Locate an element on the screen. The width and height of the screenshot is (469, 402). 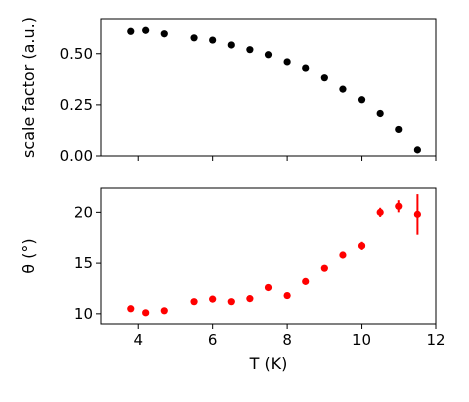
theta-xtick-label: 6 is located at coordinates (213, 340).